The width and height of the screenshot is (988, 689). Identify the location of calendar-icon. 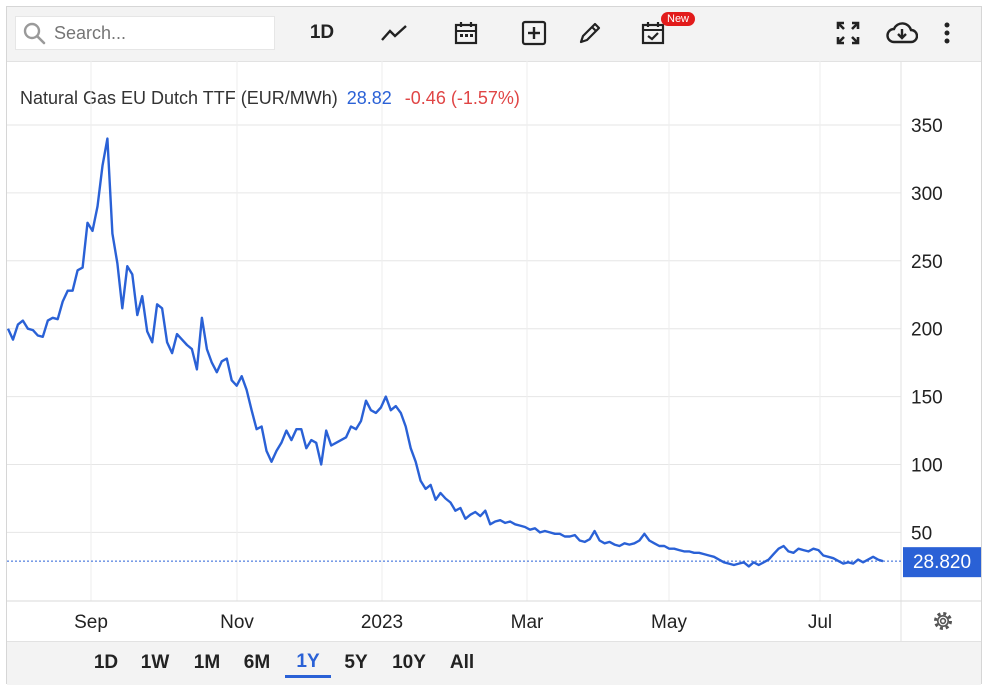
(466, 33).